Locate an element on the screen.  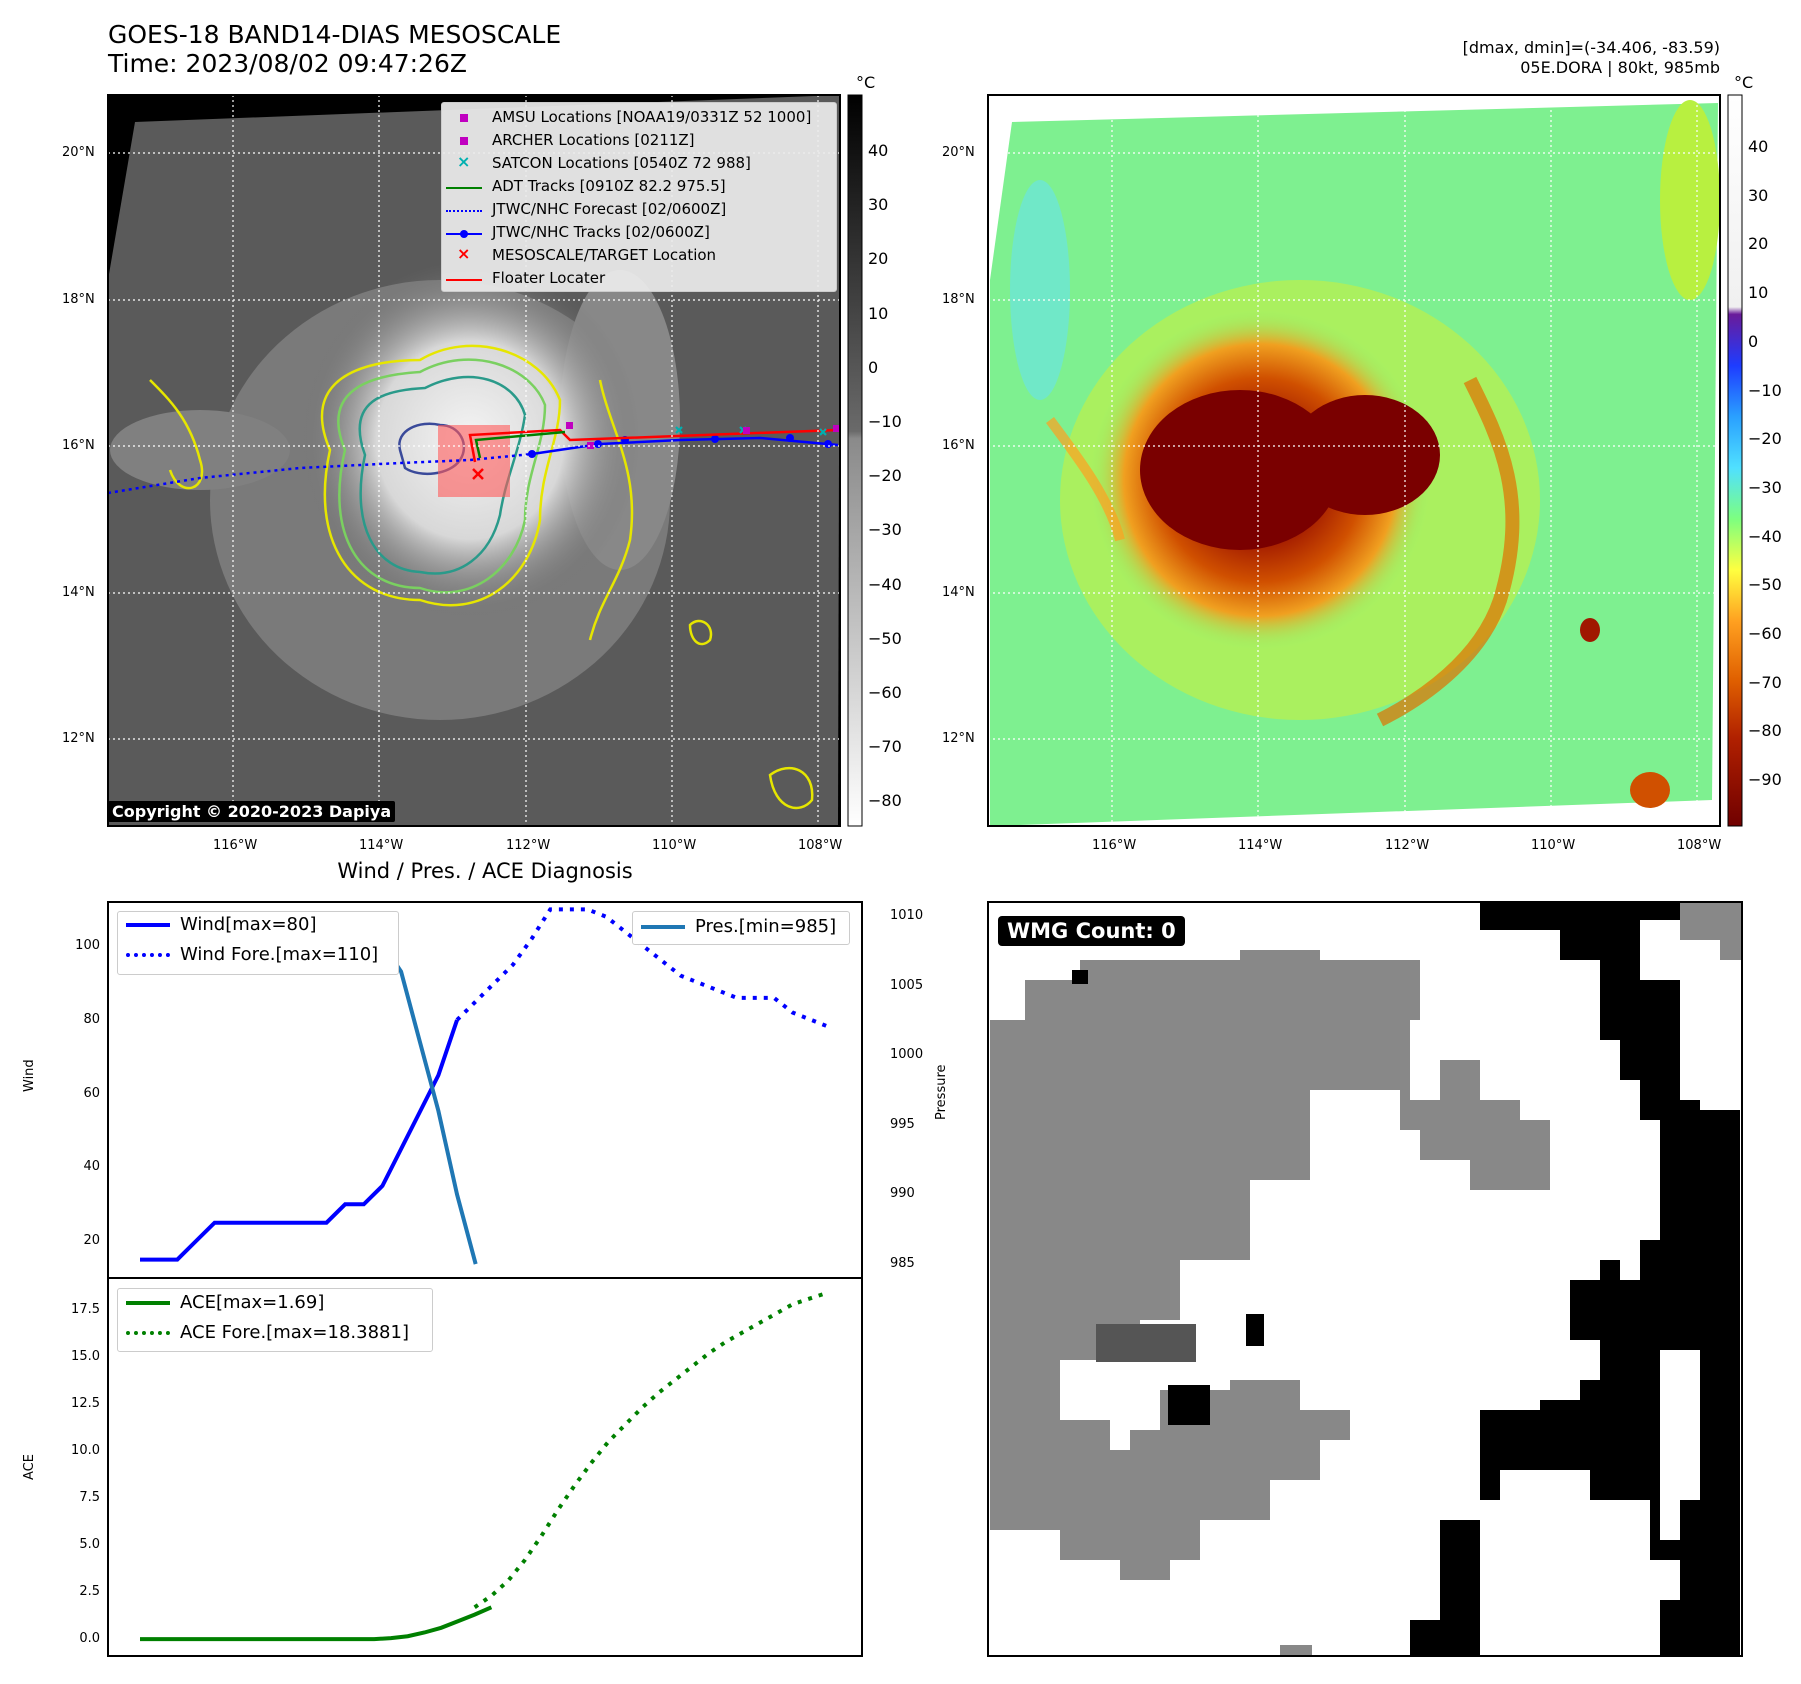
map-legend-item: JTWC/NHC Tracks [02/0600Z] is located at coordinates (637, 234).